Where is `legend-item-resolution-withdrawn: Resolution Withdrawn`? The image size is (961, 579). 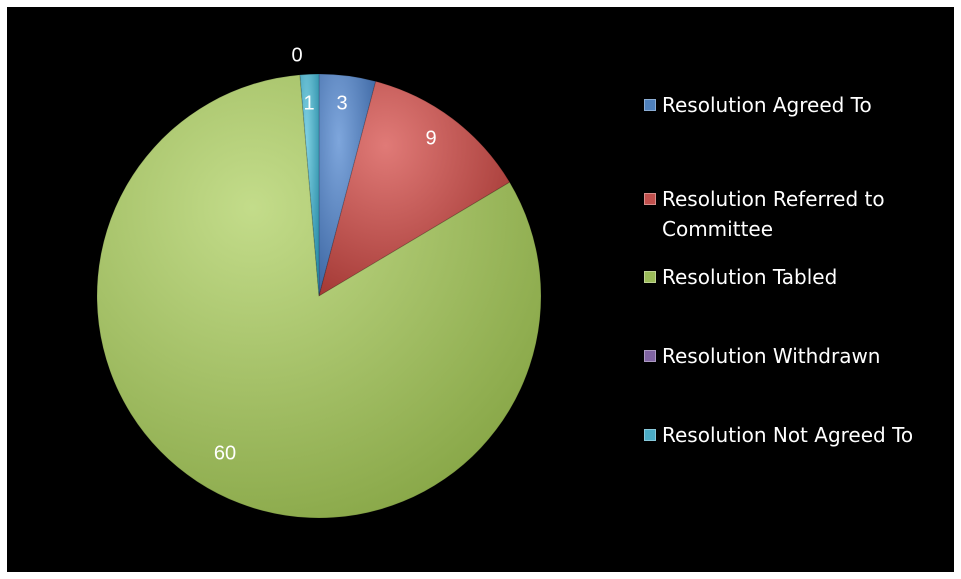
legend-item-resolution-withdrawn: Resolution Withdrawn is located at coordinates (794, 357).